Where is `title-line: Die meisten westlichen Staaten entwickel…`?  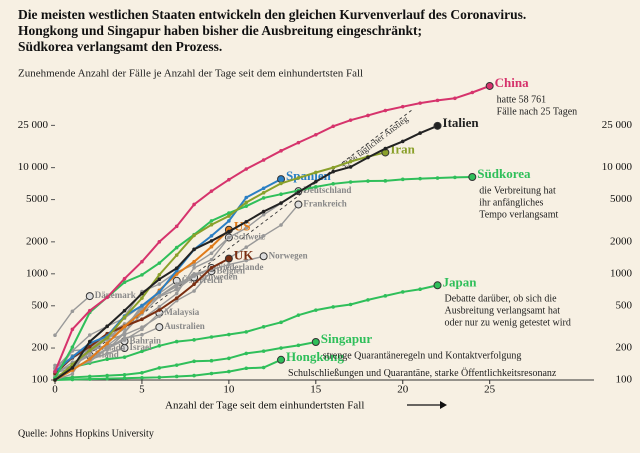
title-line: Die meisten westlichen Staaten entwickel… is located at coordinates (272, 14).